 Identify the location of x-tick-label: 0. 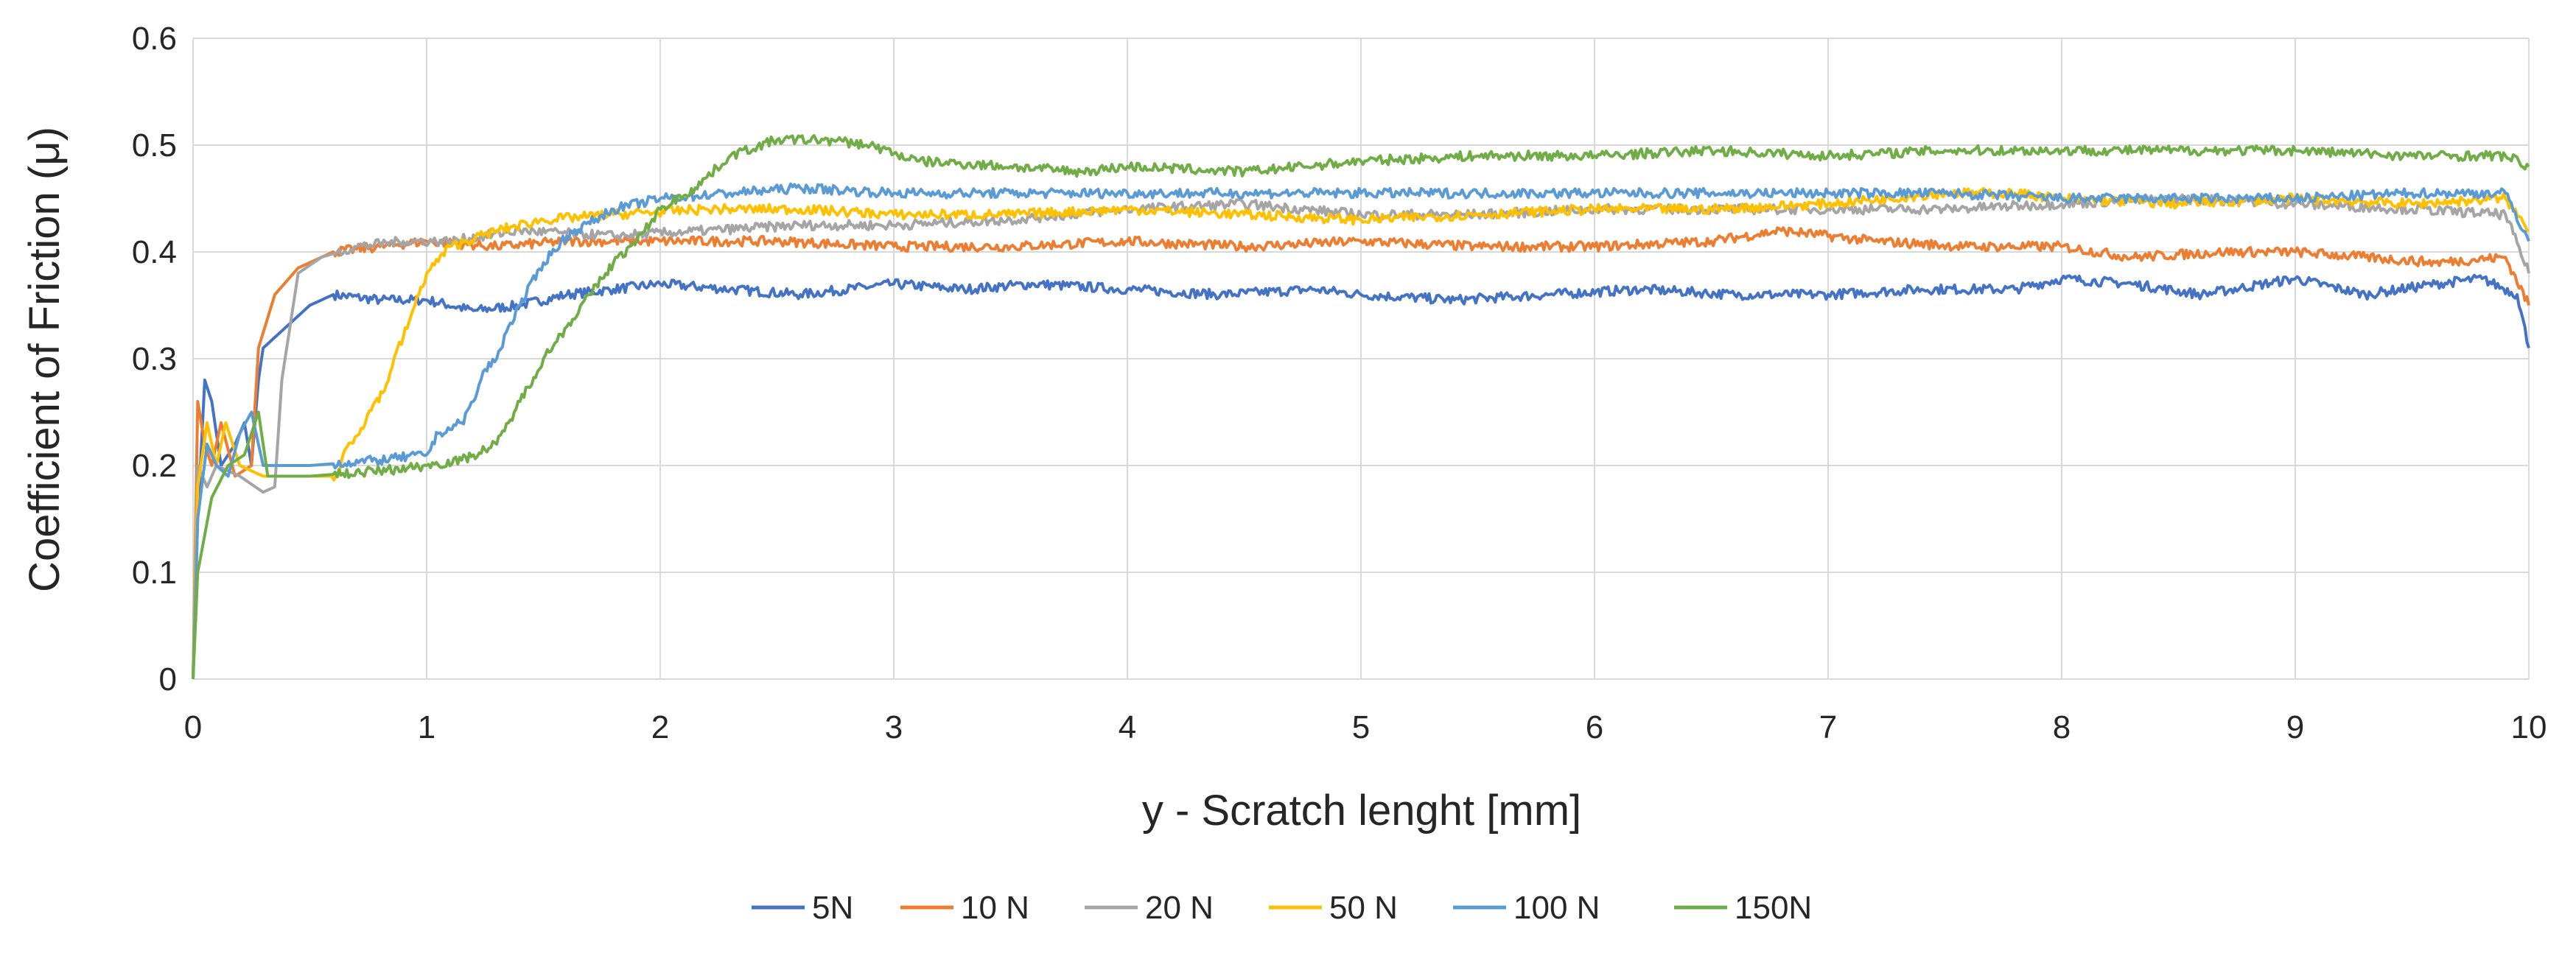
(193, 727).